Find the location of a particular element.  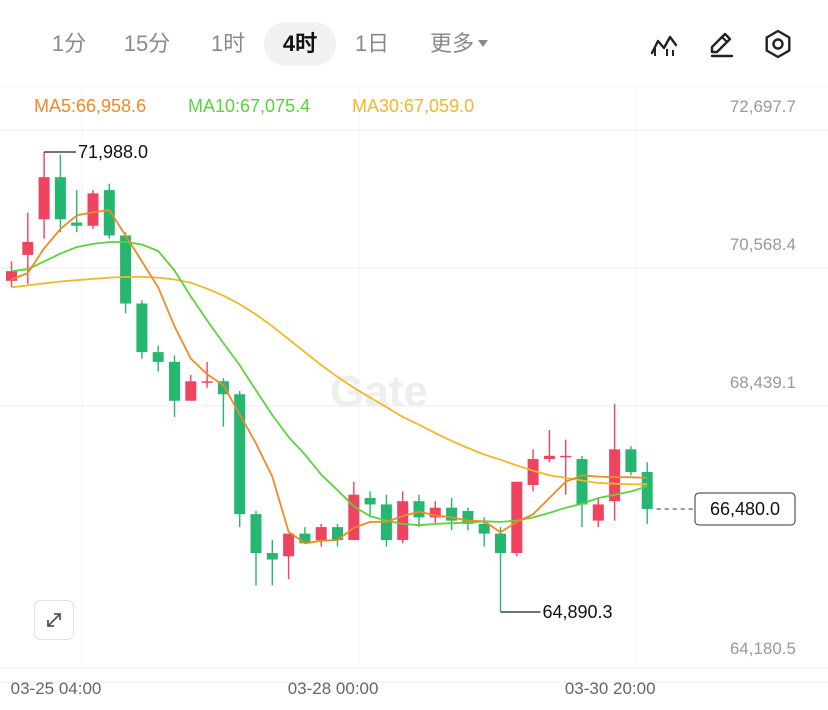

indicator-icon is located at coordinates (664, 45).